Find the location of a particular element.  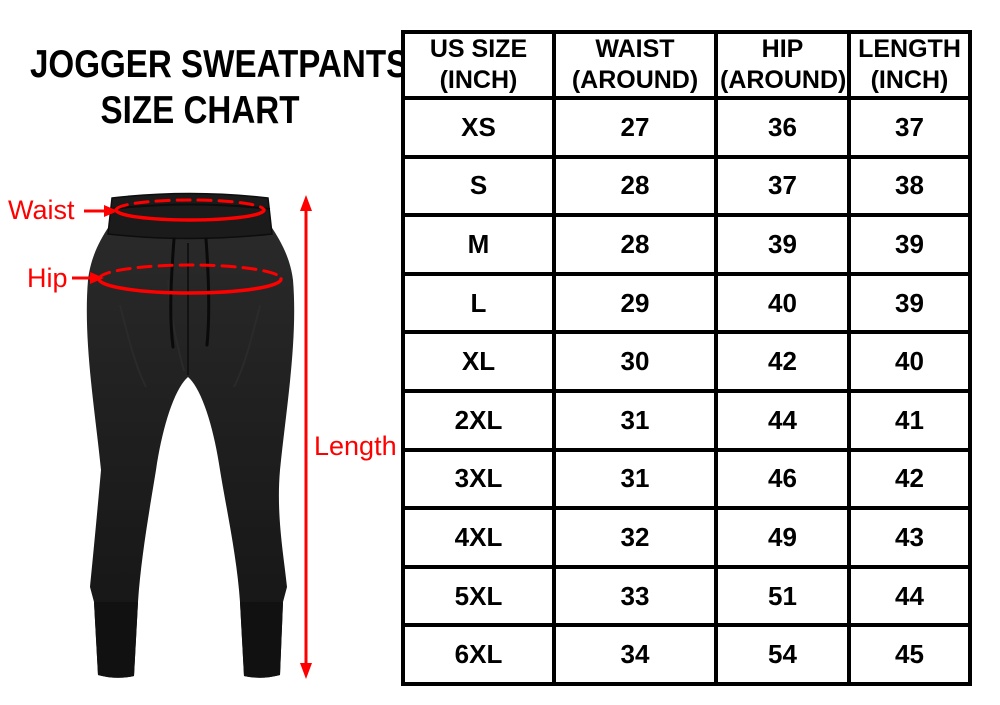

waist-cell: 33 is located at coordinates (635, 596).